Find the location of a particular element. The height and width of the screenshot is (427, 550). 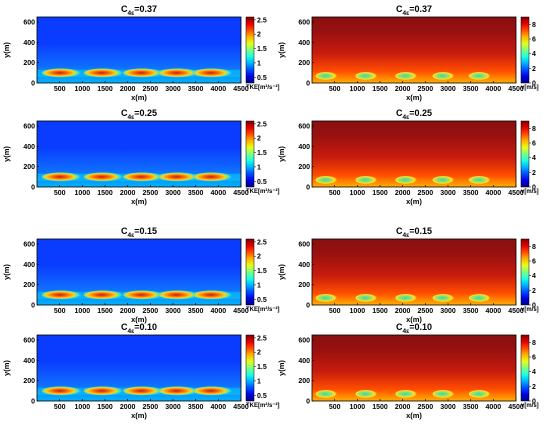

panel-title: C4ε=0.37 is located at coordinates (139, 10).